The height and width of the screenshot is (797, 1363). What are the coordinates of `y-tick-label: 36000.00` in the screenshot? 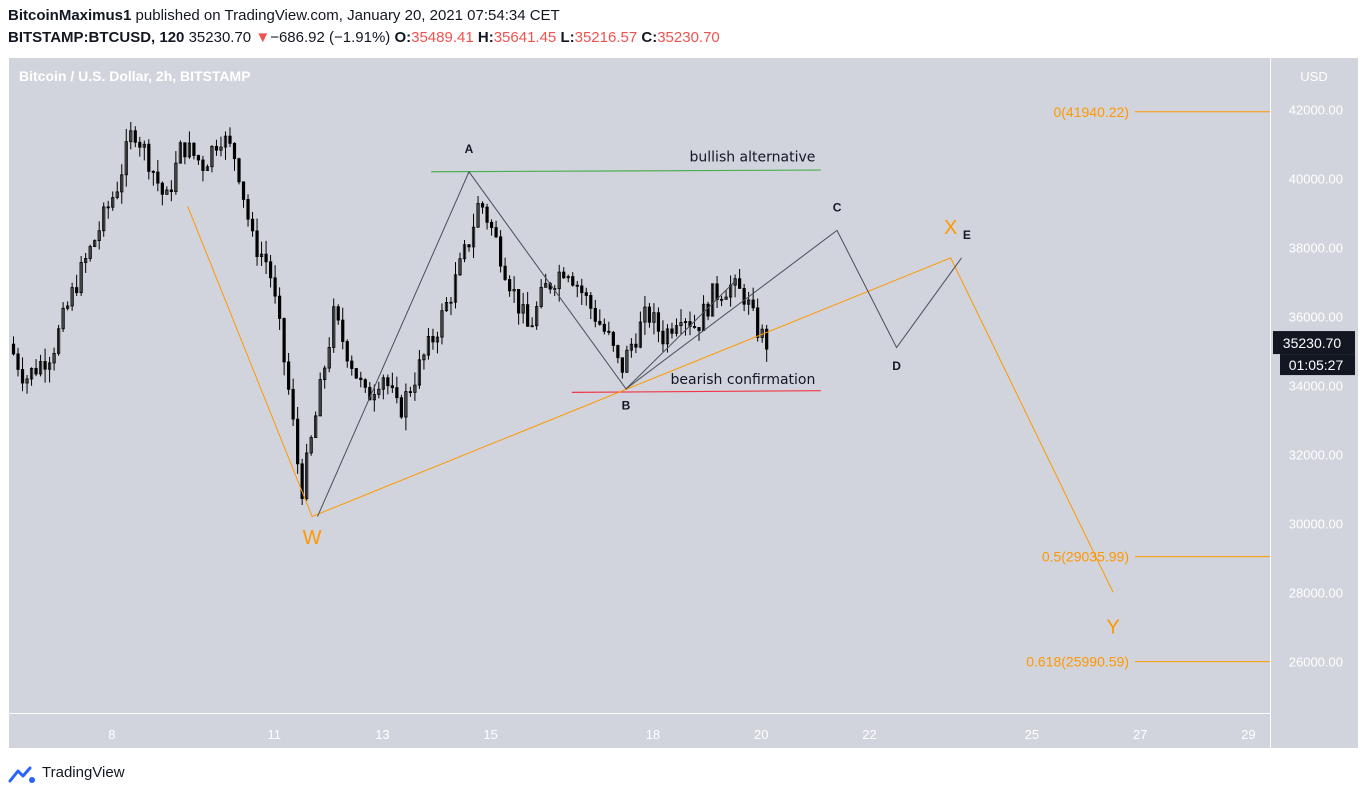 It's located at (1316, 317).